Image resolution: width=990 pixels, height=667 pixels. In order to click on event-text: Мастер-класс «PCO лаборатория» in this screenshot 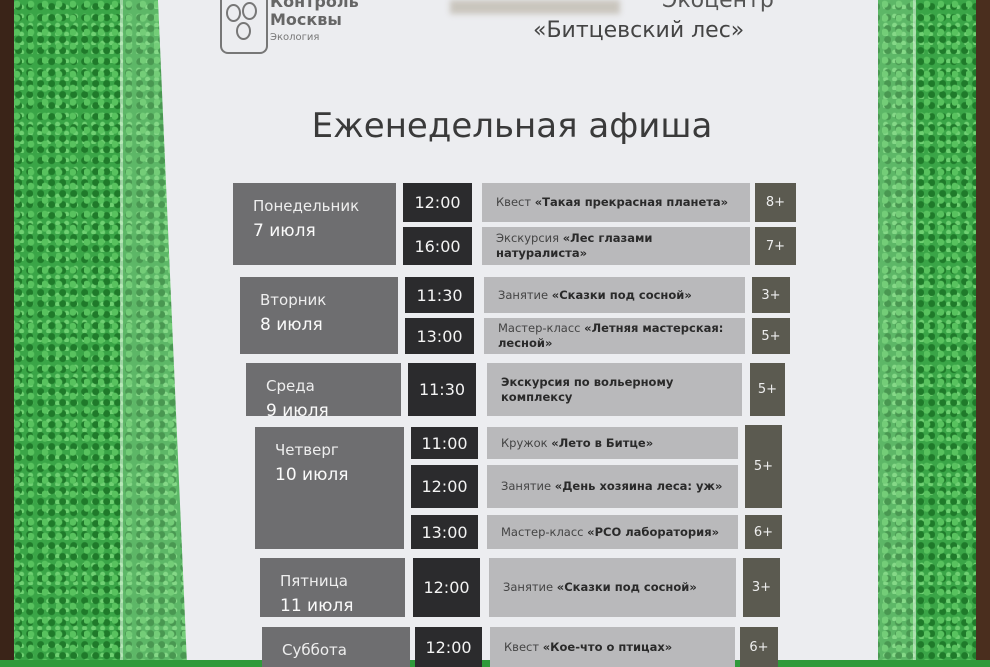, I will do `click(610, 531)`.